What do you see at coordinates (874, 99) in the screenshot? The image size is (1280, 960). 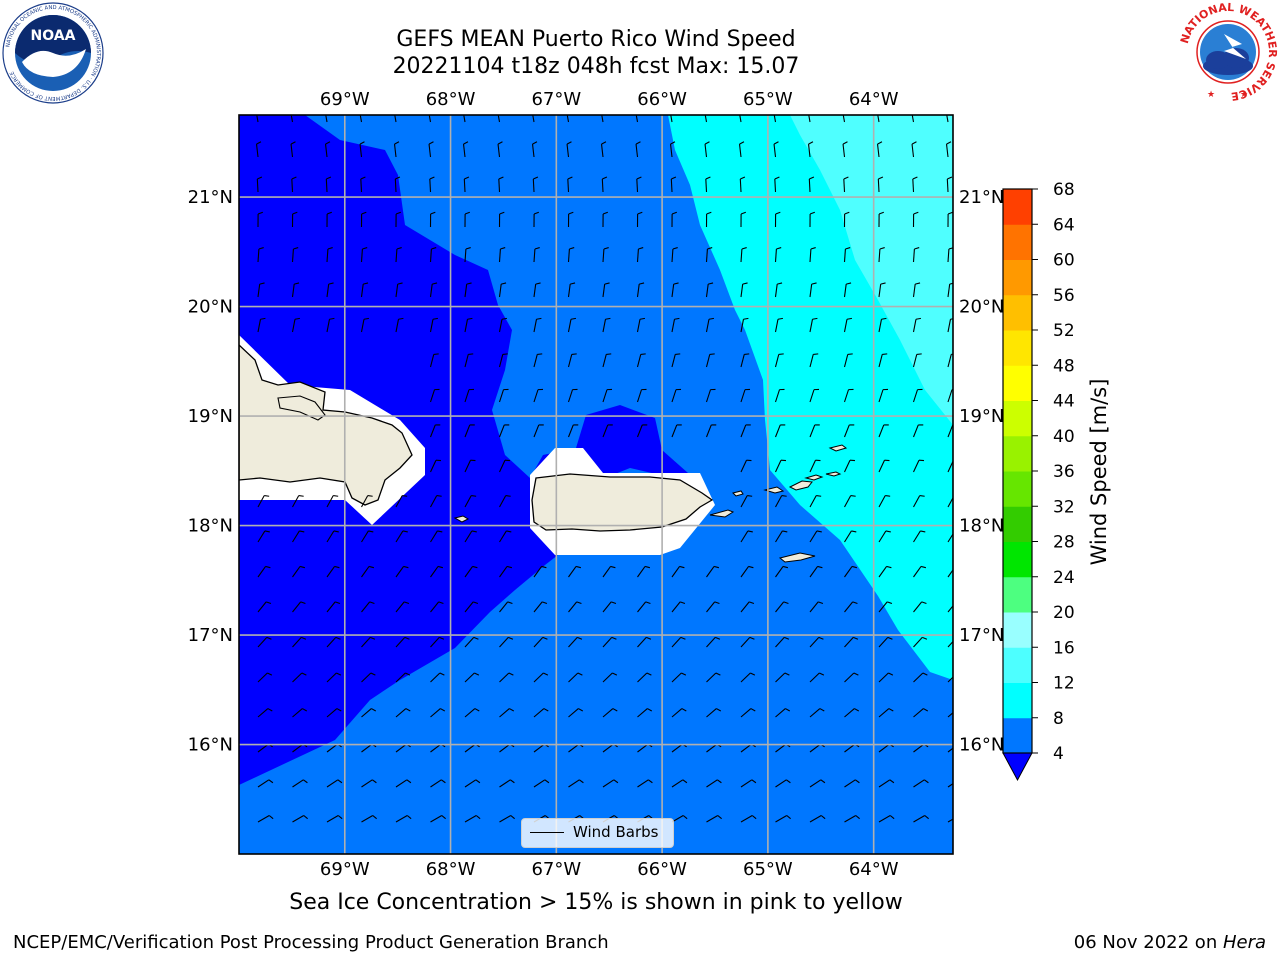 I see `lon-label-top: 64°W` at bounding box center [874, 99].